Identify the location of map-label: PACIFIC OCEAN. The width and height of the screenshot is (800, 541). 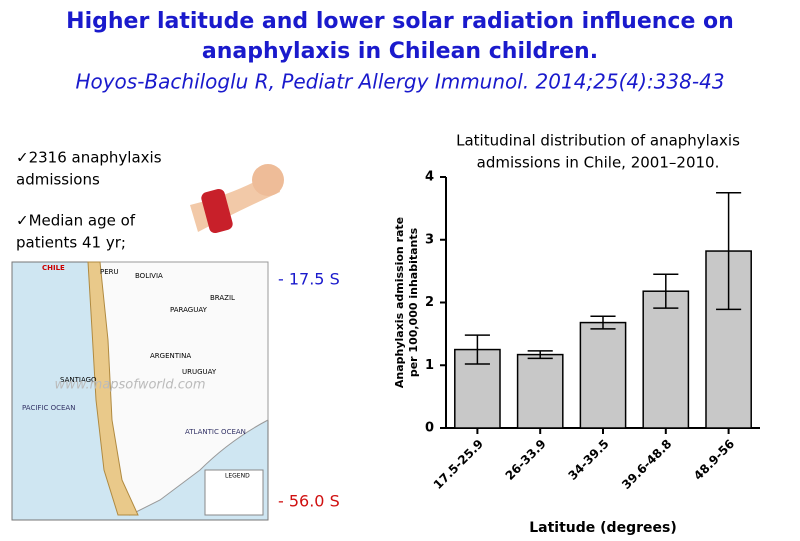
(48, 408).